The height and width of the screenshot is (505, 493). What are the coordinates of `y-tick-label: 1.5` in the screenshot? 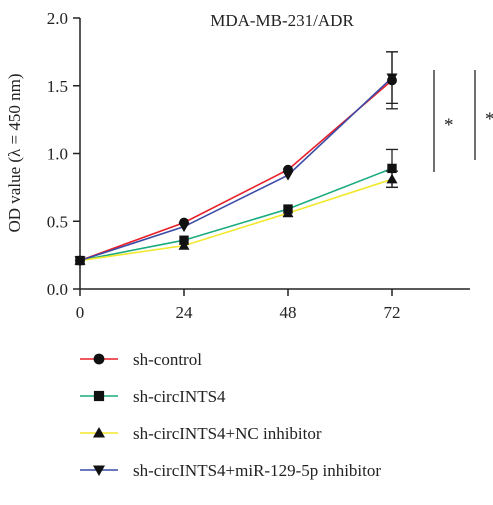 It's located at (57, 86).